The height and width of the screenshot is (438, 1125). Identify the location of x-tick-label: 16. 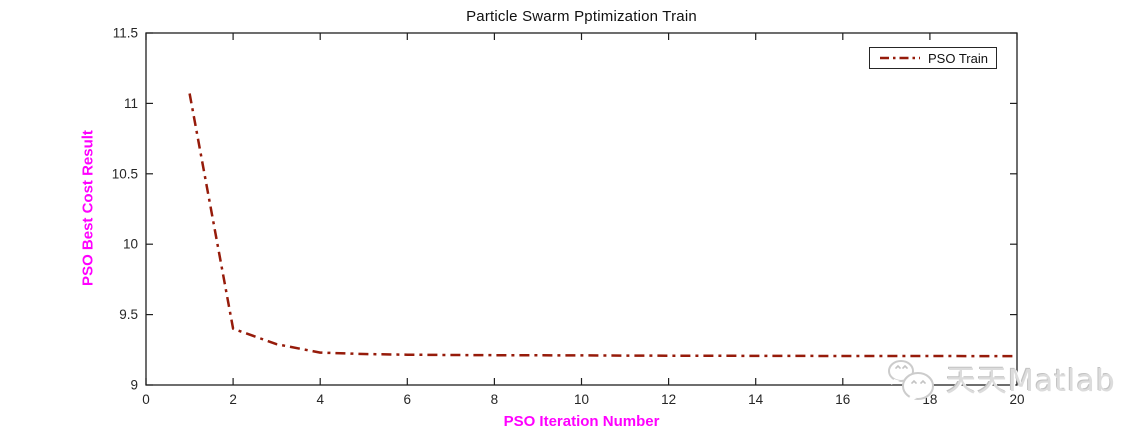
(842, 399).